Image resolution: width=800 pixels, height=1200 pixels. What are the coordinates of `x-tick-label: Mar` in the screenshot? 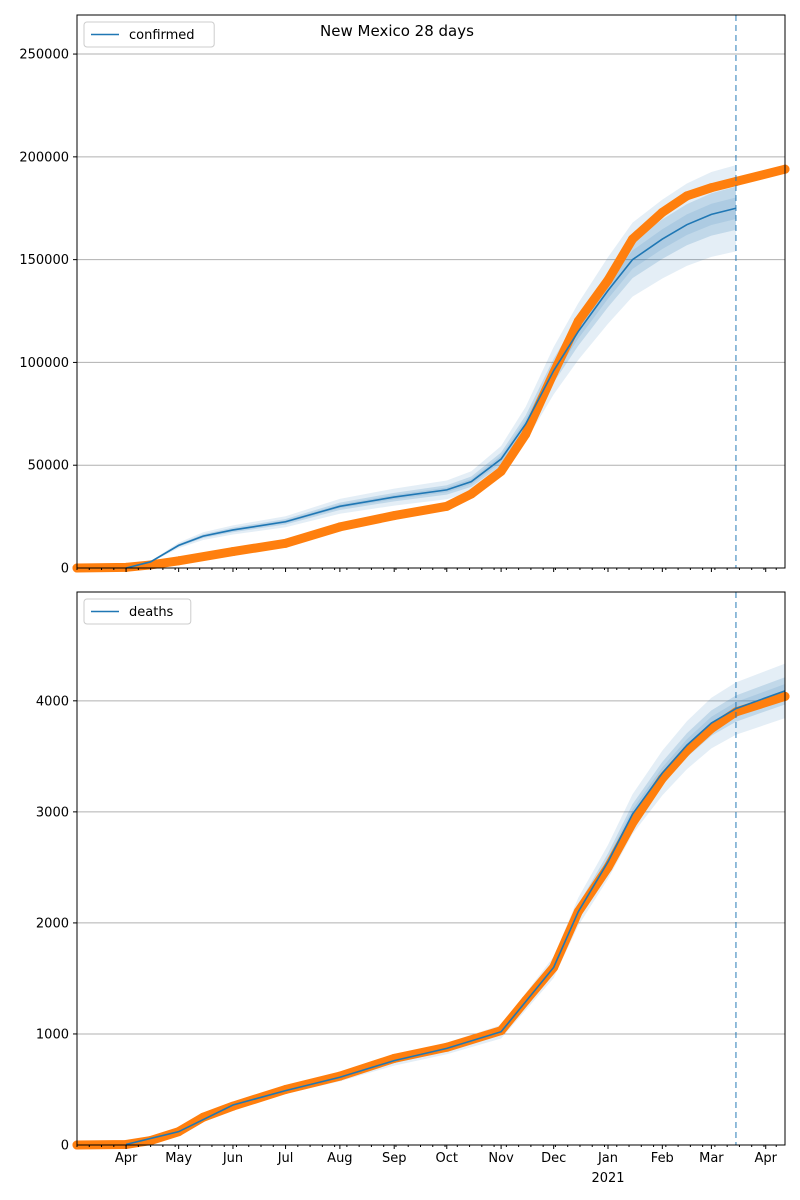 It's located at (711, 1158).